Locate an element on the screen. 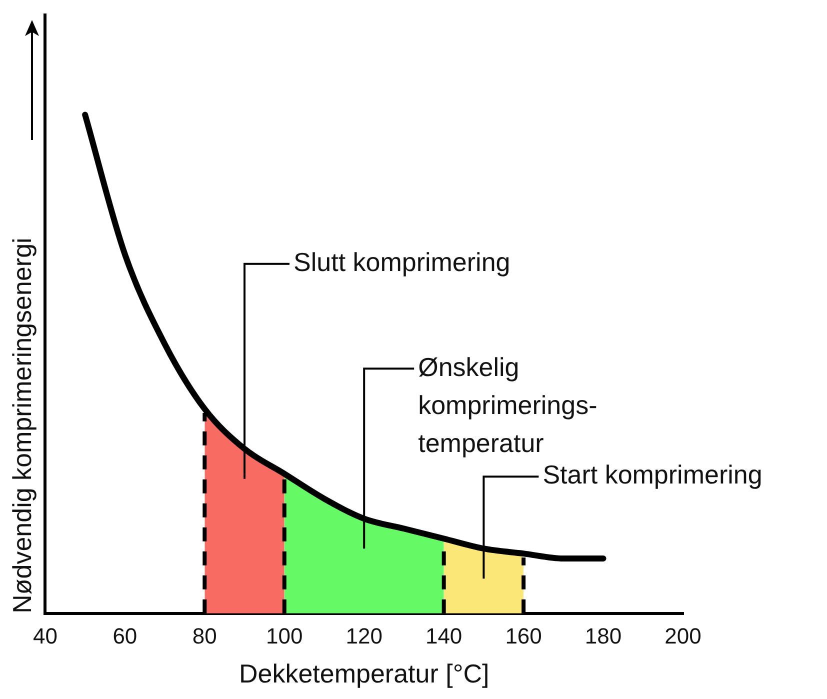 This screenshot has width=827, height=699. x-tick-label: 100 is located at coordinates (284, 636).